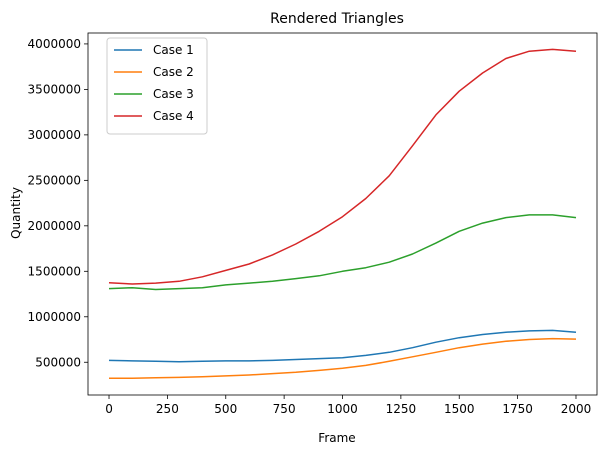 The width and height of the screenshot is (606, 455). I want to click on x-tick-label: 750, so click(284, 409).